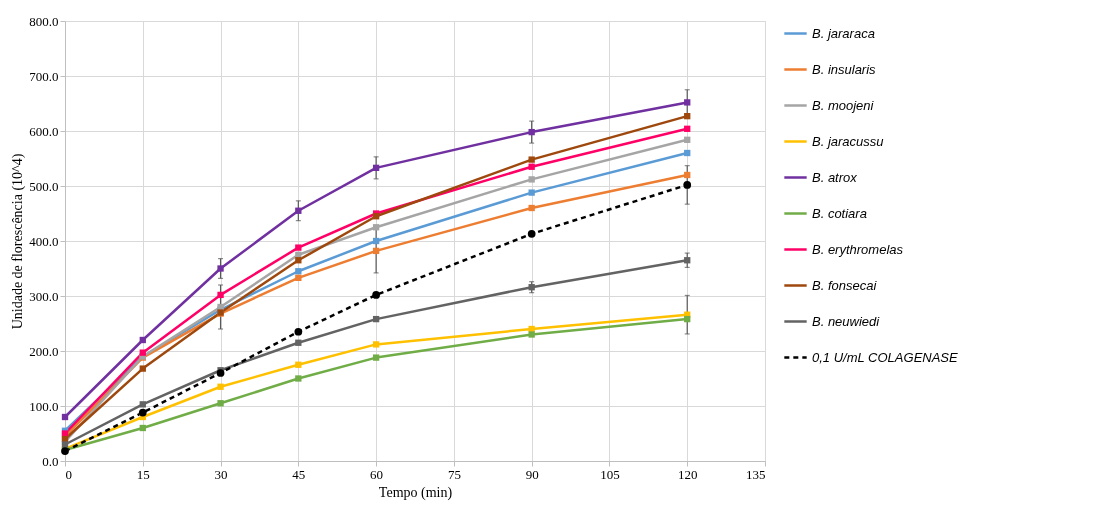  What do you see at coordinates (221, 474) in the screenshot?
I see `x-tick-label: 30` at bounding box center [221, 474].